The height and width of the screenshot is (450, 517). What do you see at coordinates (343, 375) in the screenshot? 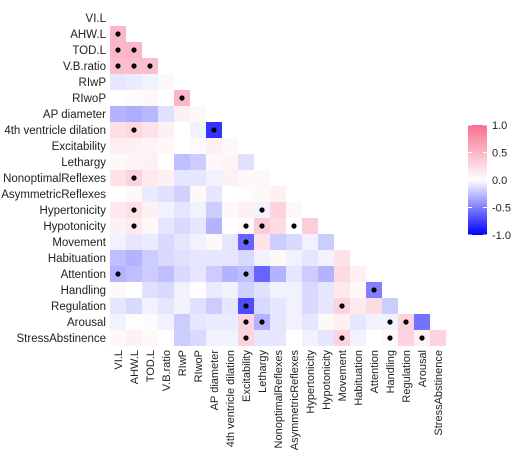
I see `x-tick-label: Movement` at bounding box center [343, 375].